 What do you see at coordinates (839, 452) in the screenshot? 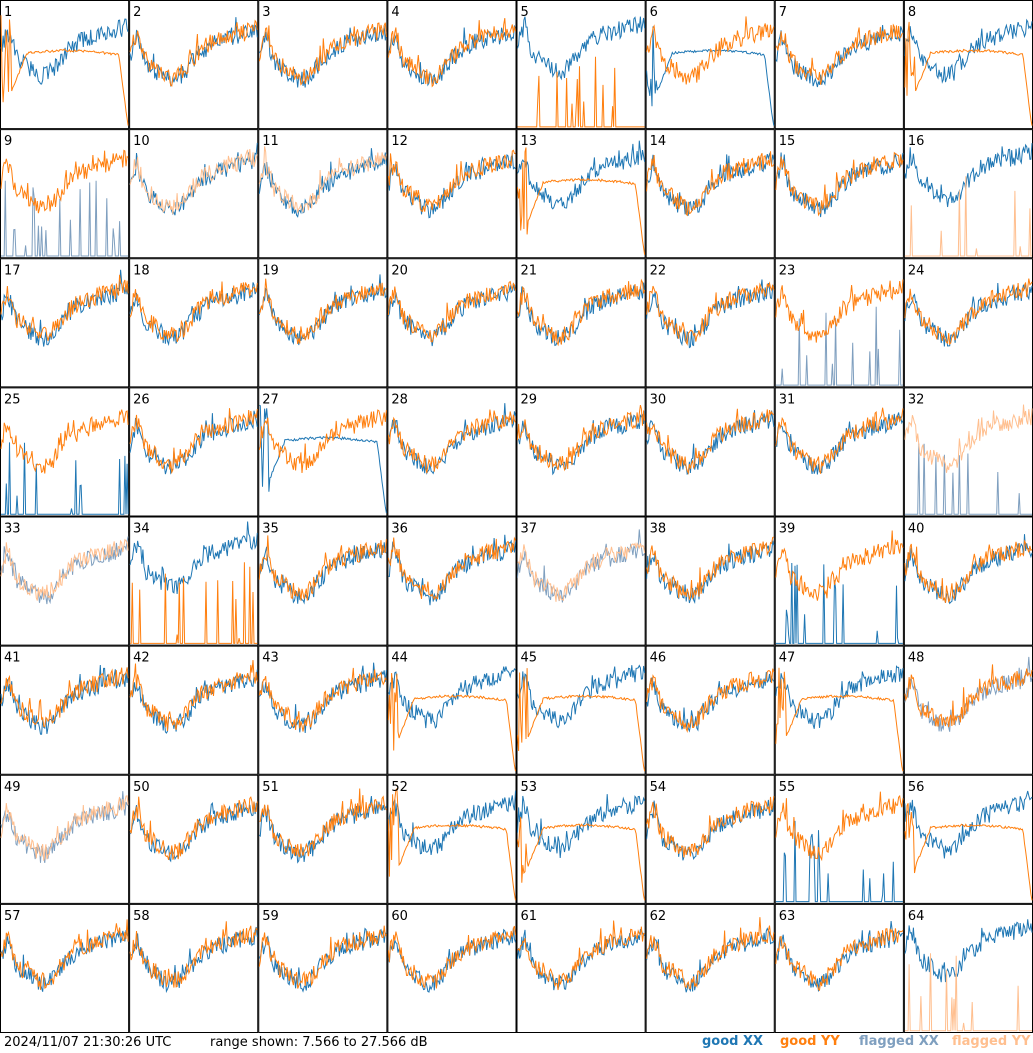
I see `panel-31: 31` at bounding box center [839, 452].